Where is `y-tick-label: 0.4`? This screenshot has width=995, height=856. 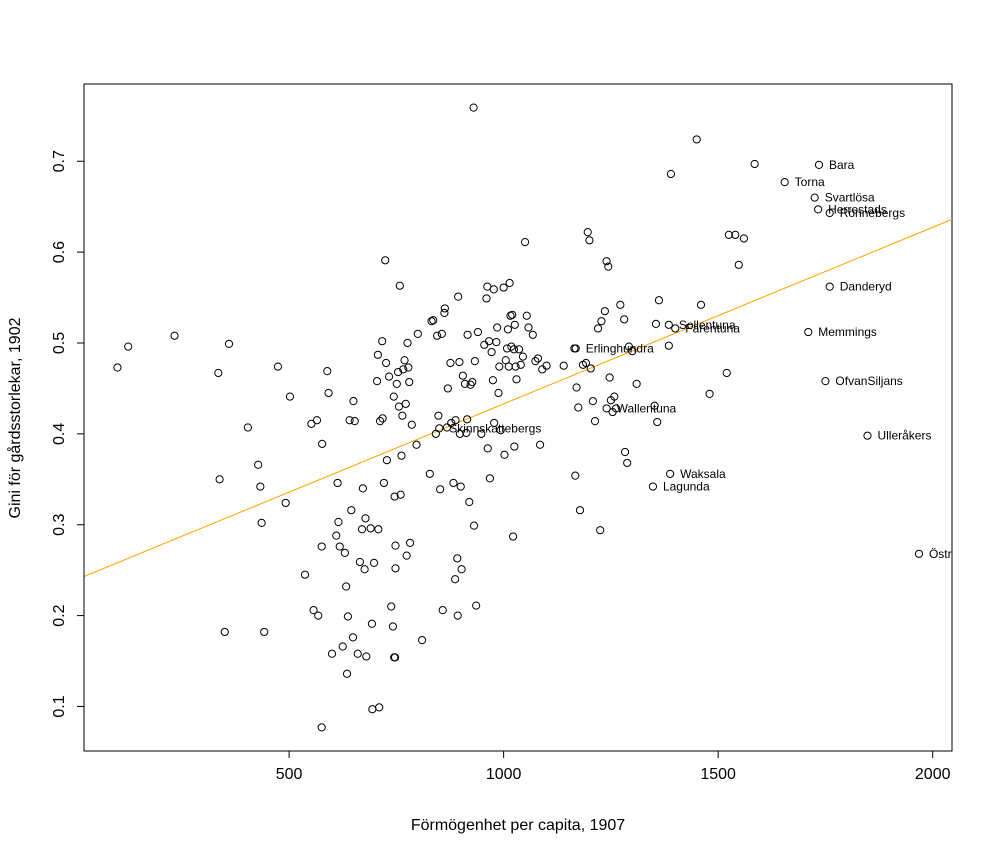
y-tick-label: 0.4 is located at coordinates (59, 434).